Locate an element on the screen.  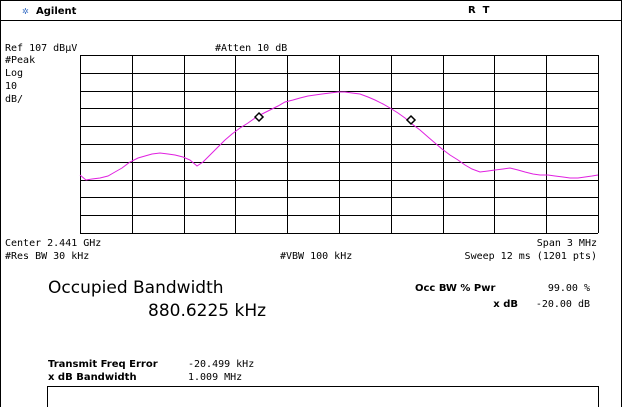
result-label: Transmit Freq Error is located at coordinates (103, 364).